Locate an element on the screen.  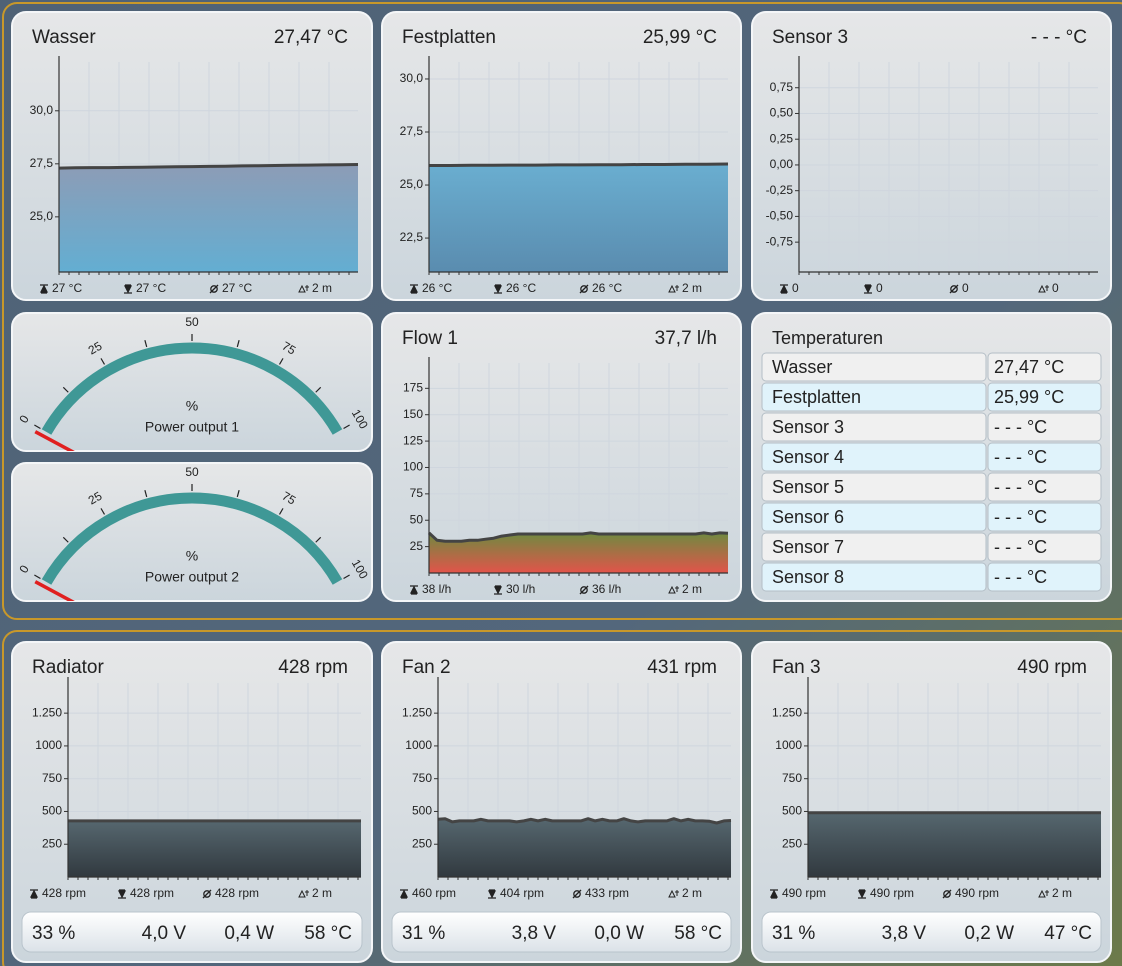
stat: 433 rpm is located at coordinates (607, 893).